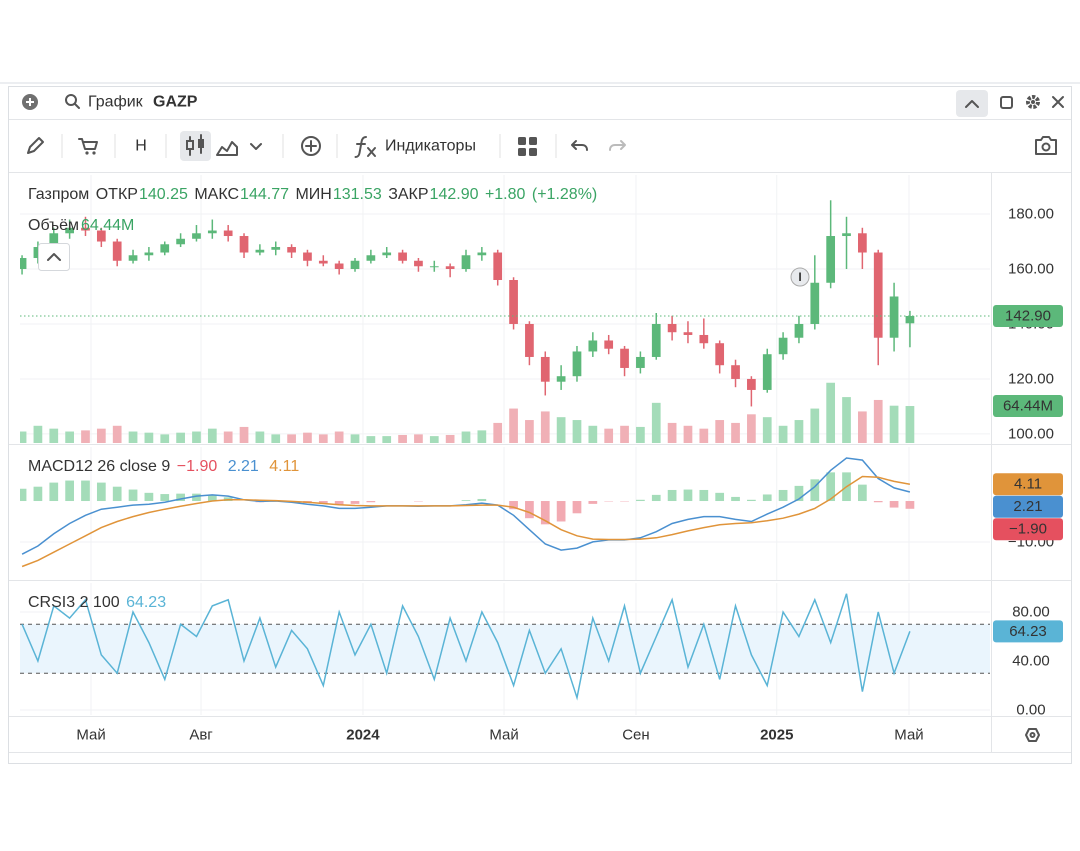 Image resolution: width=1080 pixels, height=851 pixels. Describe the element at coordinates (1028, 406) in the screenshot. I see `last-volume-box-label: 64.44M` at that location.